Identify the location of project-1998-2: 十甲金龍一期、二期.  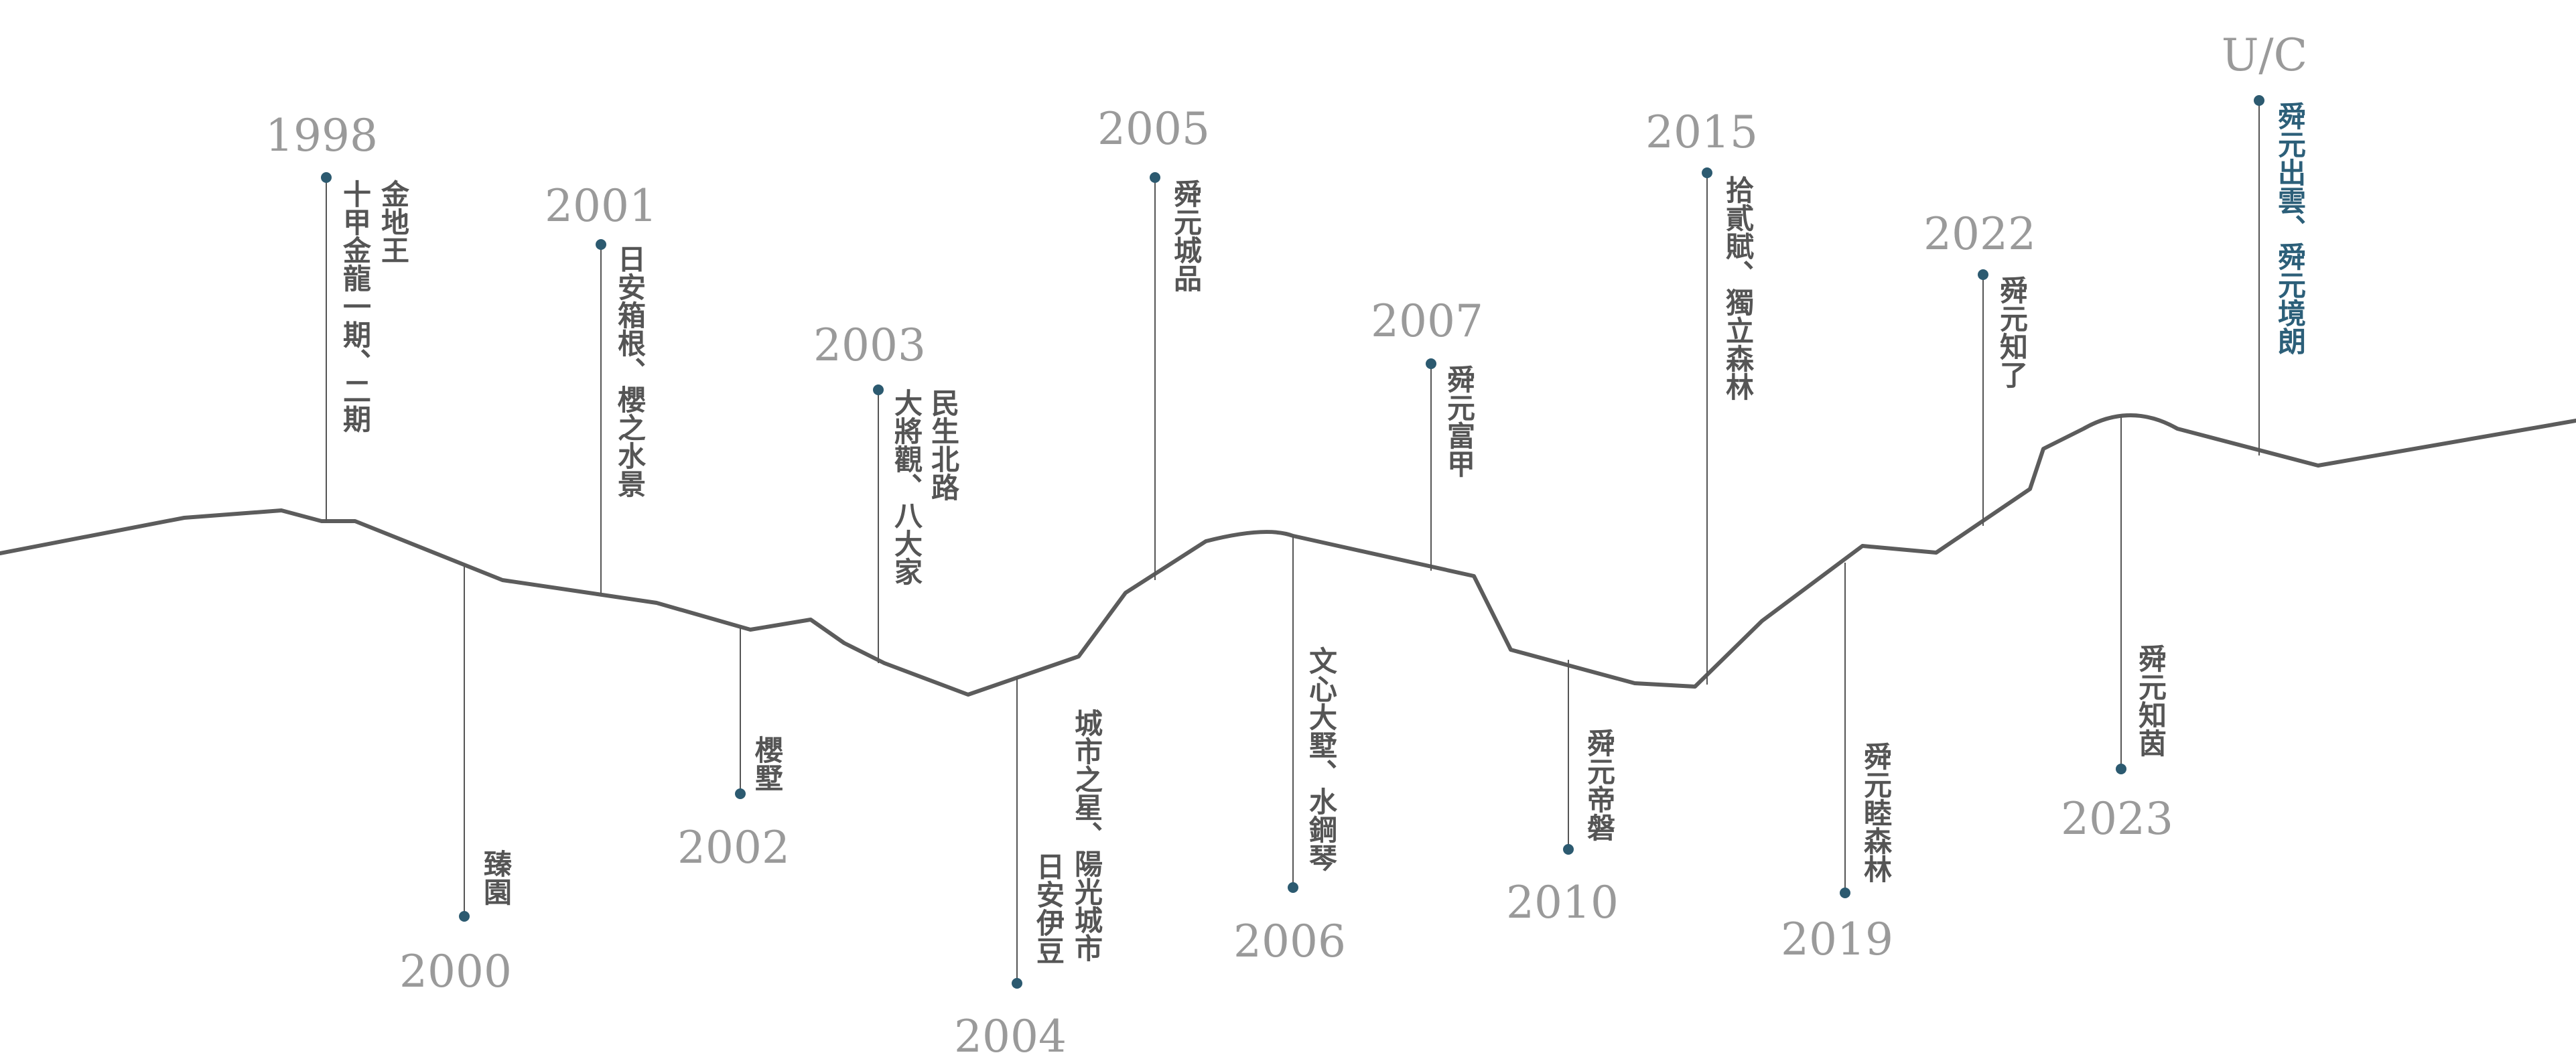
(355, 306).